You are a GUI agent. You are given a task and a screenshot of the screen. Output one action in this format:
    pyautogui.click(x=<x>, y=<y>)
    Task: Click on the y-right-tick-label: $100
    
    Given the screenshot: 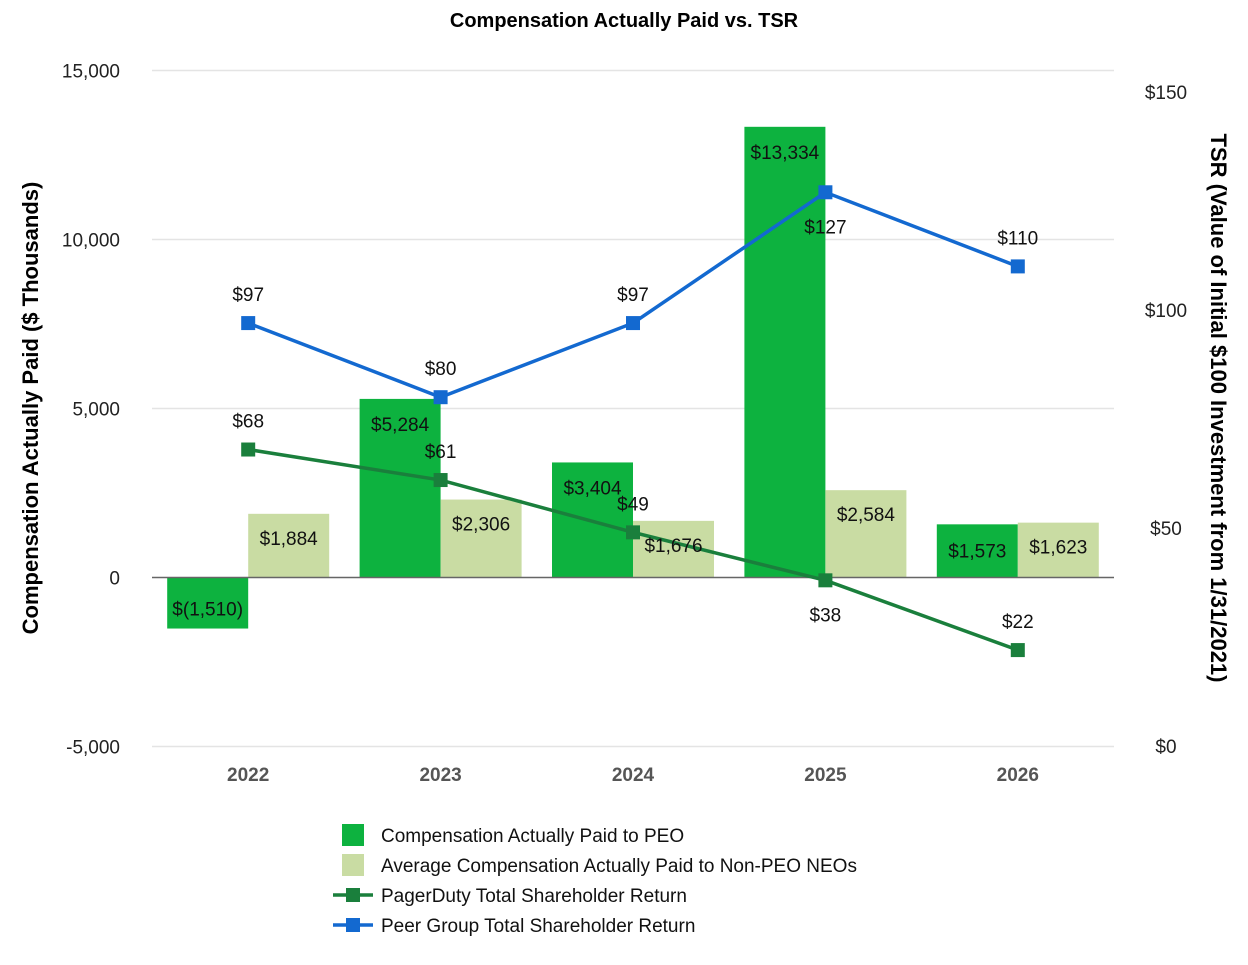 What is the action you would take?
    pyautogui.click(x=1166, y=311)
    